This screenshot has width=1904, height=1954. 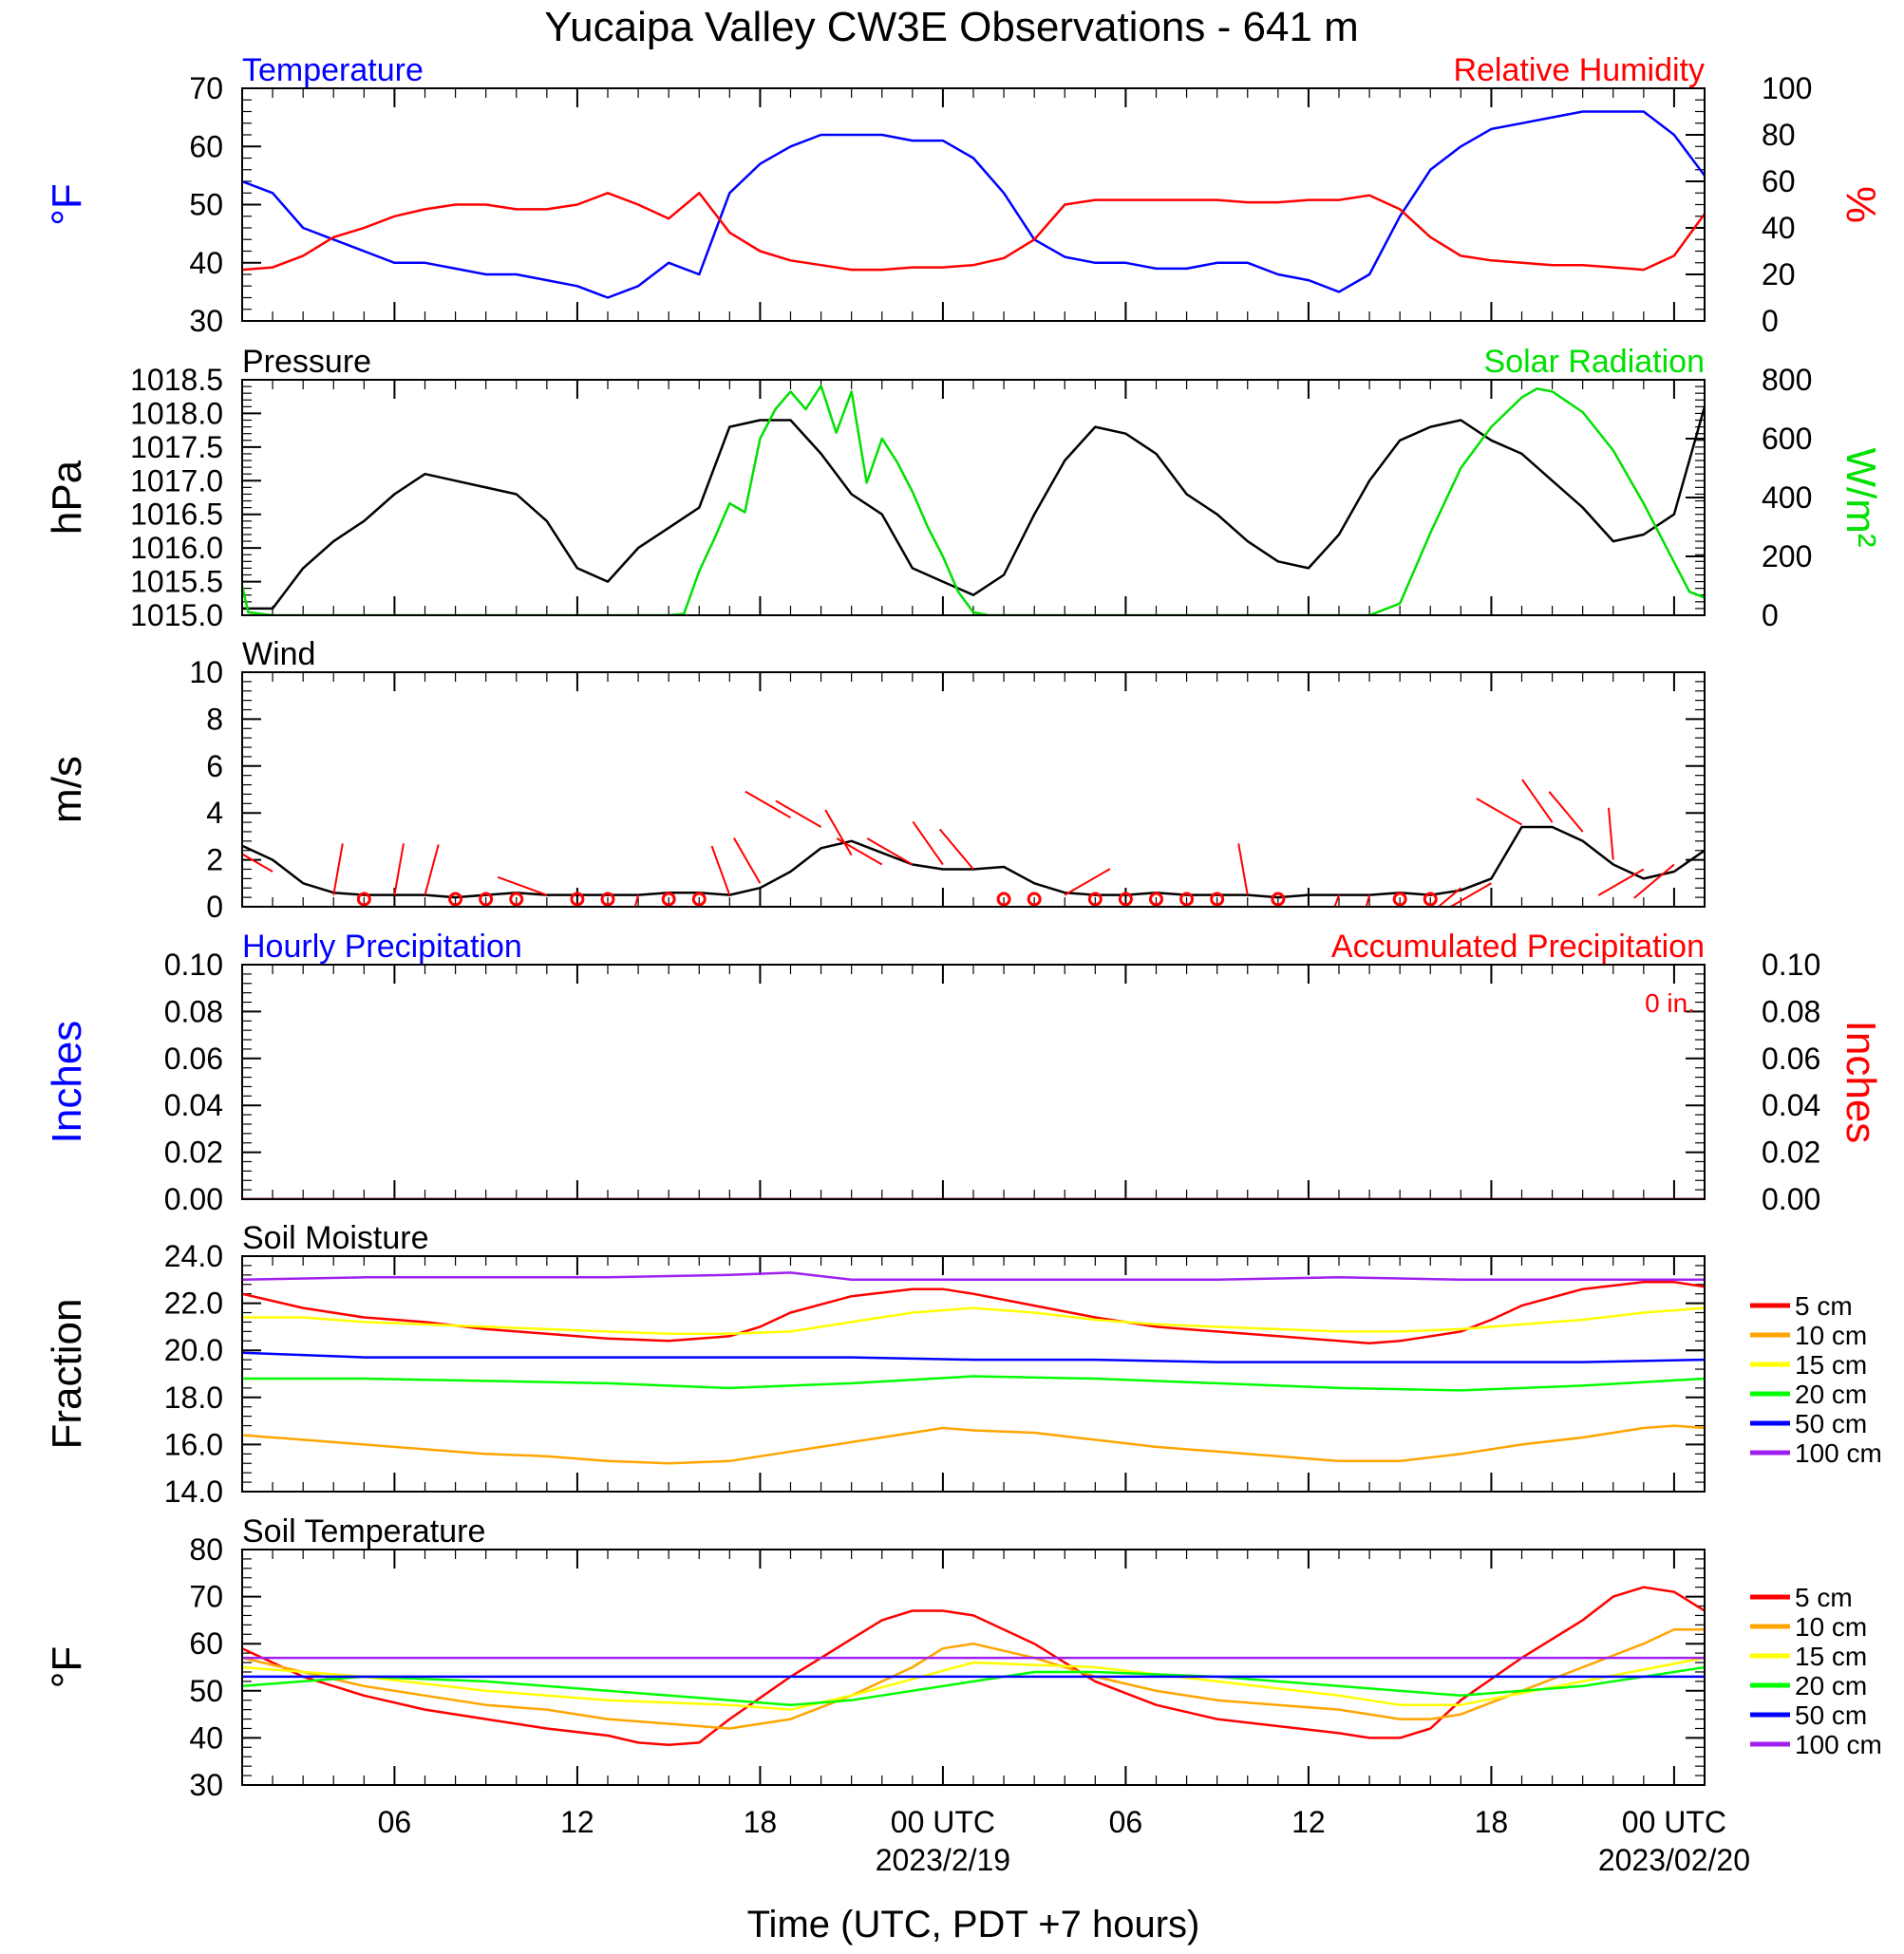 I want to click on y-tick-label-left: 0.06, so click(x=194, y=1059).